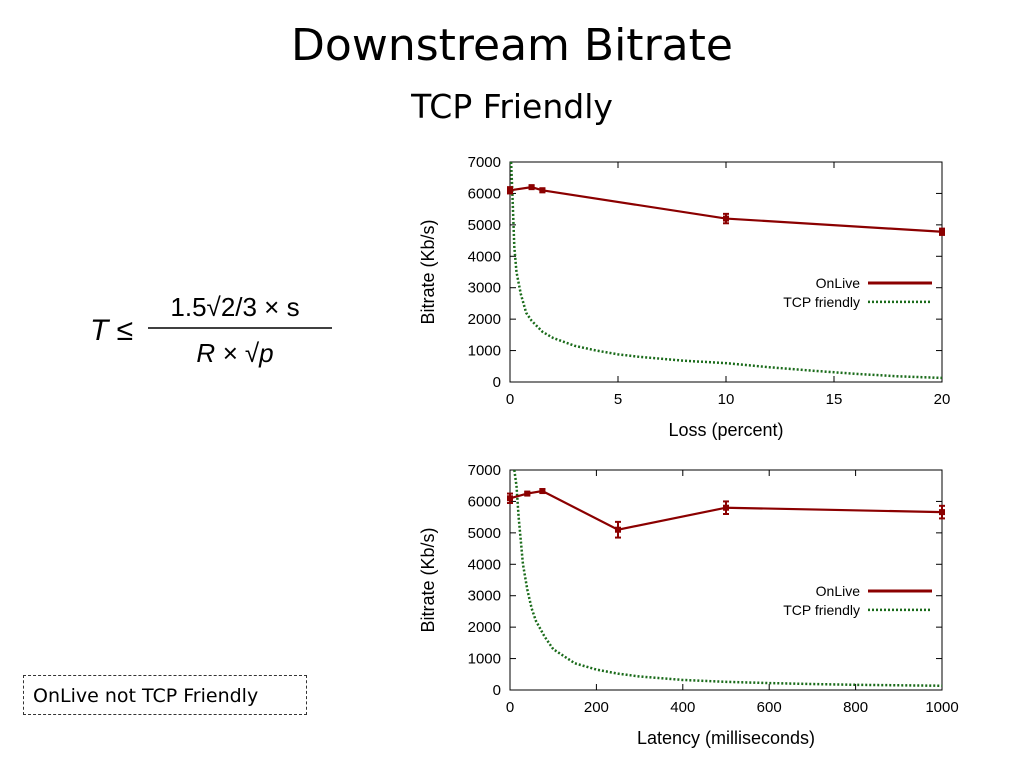  Describe the element at coordinates (618, 399) in the screenshot. I see `x-tick-label: 5` at that location.